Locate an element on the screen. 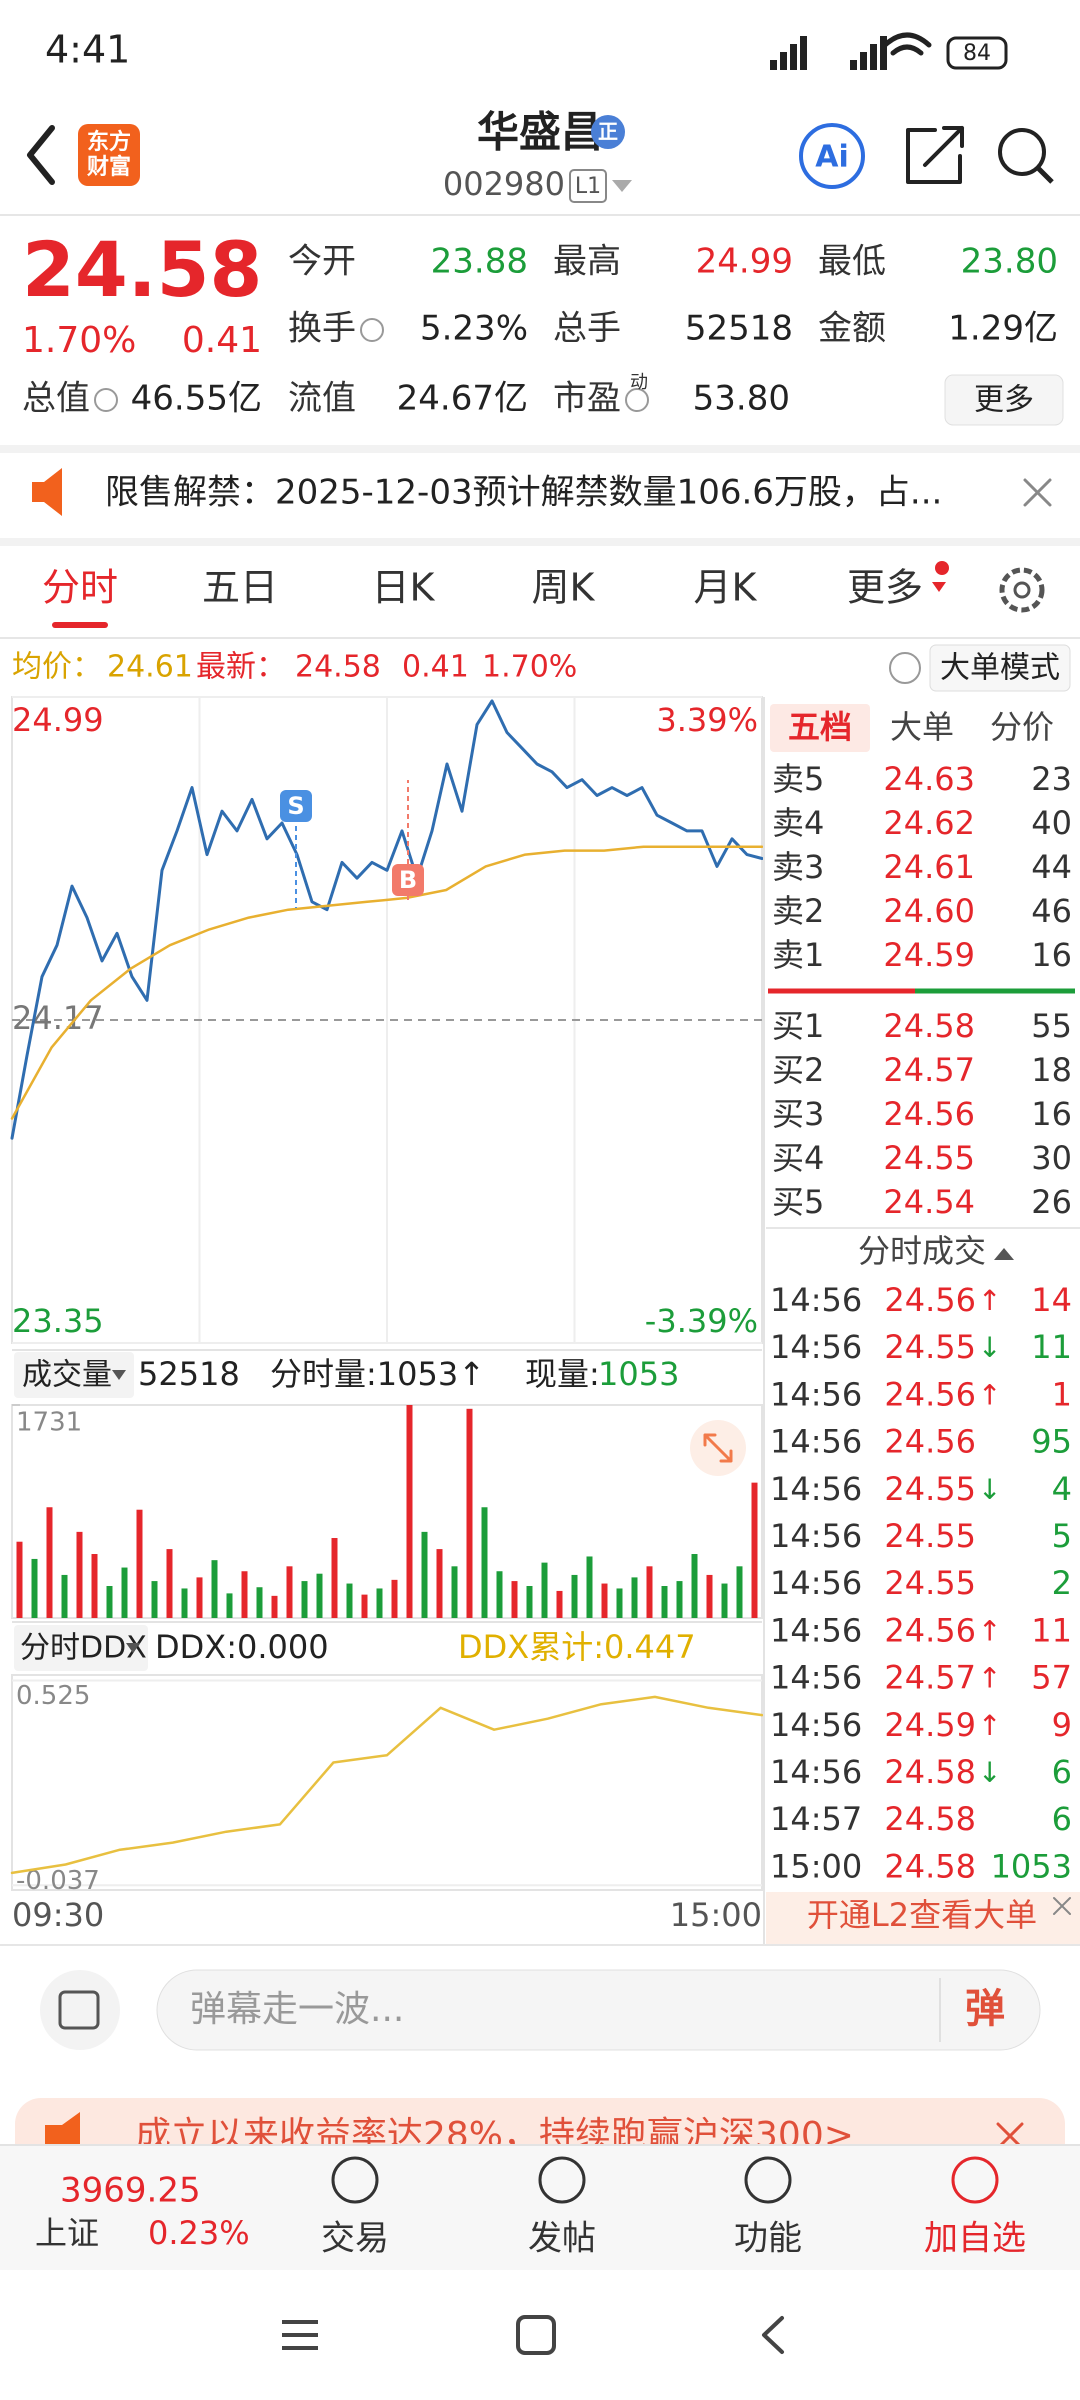 The width and height of the screenshot is (1080, 2400). index-value: 3969.25 is located at coordinates (130, 2191).